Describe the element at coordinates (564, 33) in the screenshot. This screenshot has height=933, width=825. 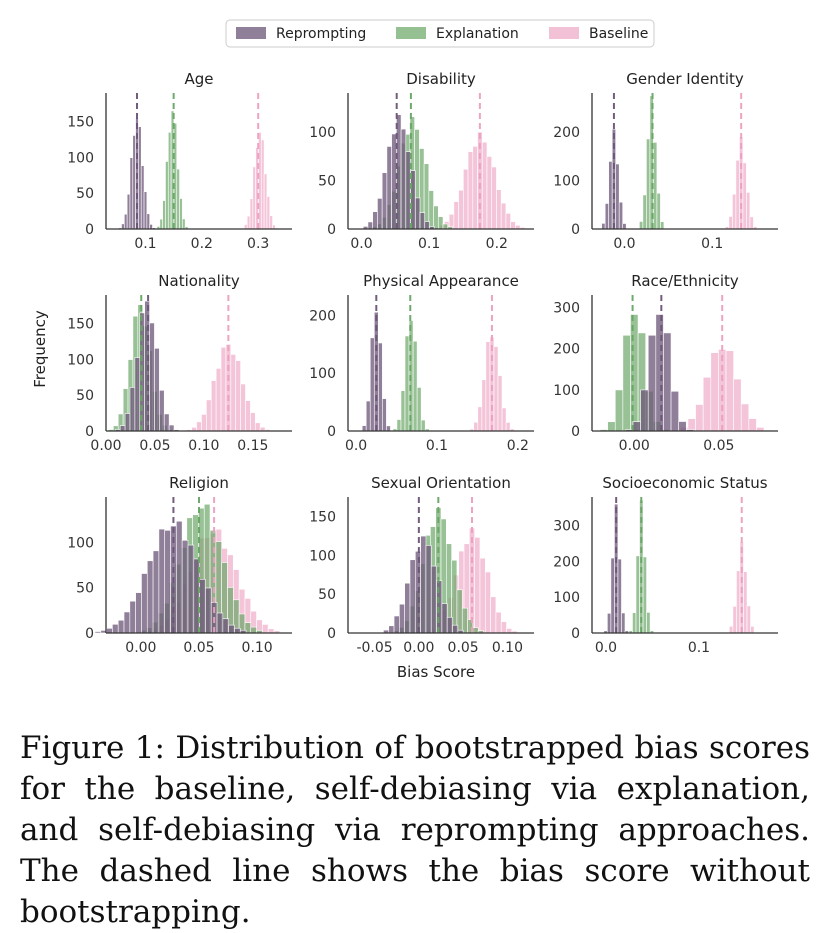
I see `legend-swatch-baseline` at that location.